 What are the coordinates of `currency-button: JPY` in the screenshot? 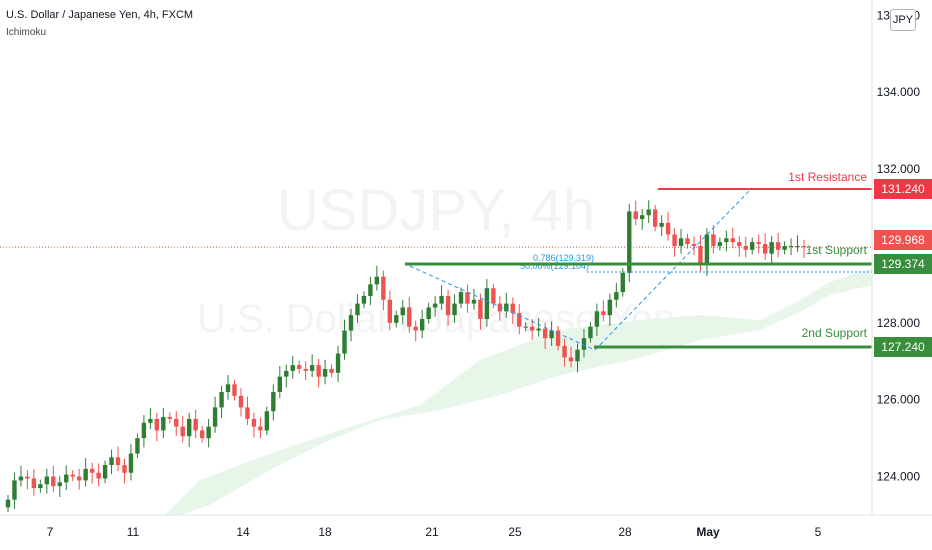 It's located at (903, 20).